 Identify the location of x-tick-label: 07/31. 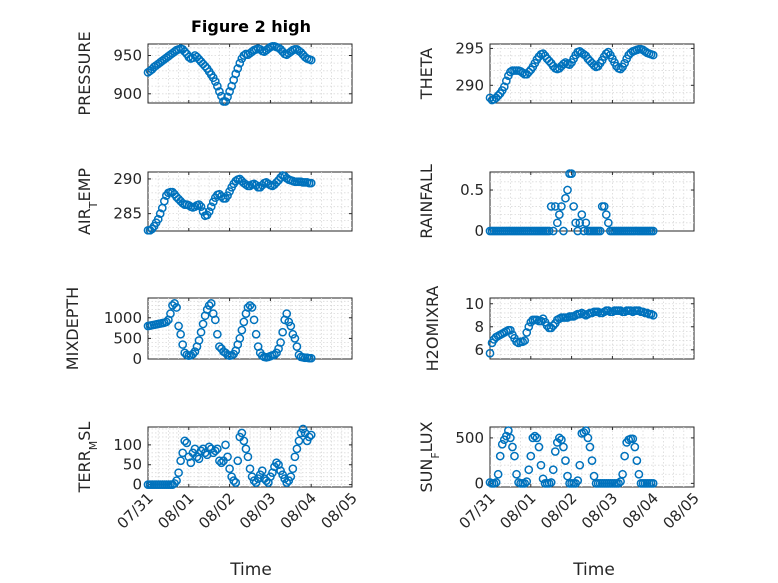
(477, 510).